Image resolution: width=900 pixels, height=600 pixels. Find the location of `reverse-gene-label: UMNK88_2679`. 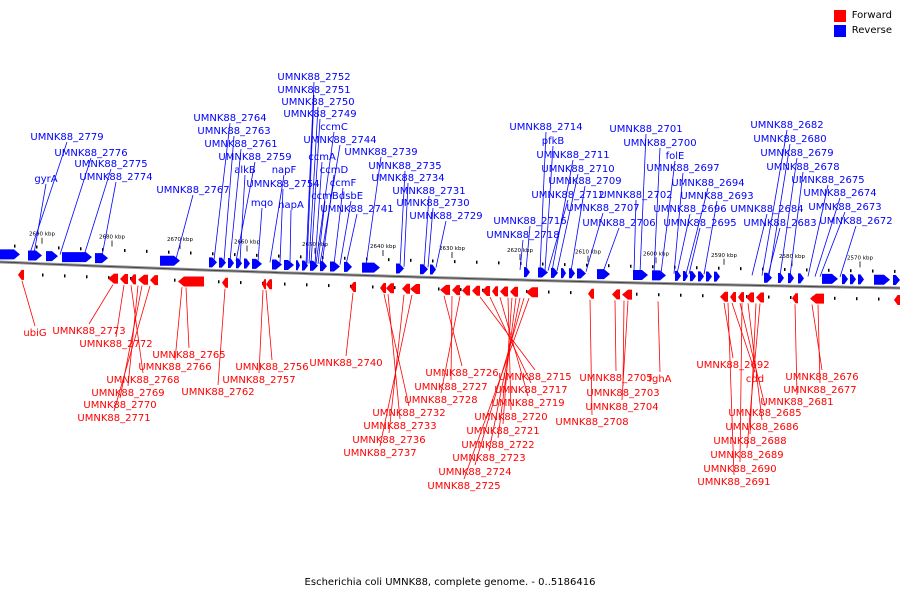

reverse-gene-label: UMNK88_2679 is located at coordinates (796, 153).